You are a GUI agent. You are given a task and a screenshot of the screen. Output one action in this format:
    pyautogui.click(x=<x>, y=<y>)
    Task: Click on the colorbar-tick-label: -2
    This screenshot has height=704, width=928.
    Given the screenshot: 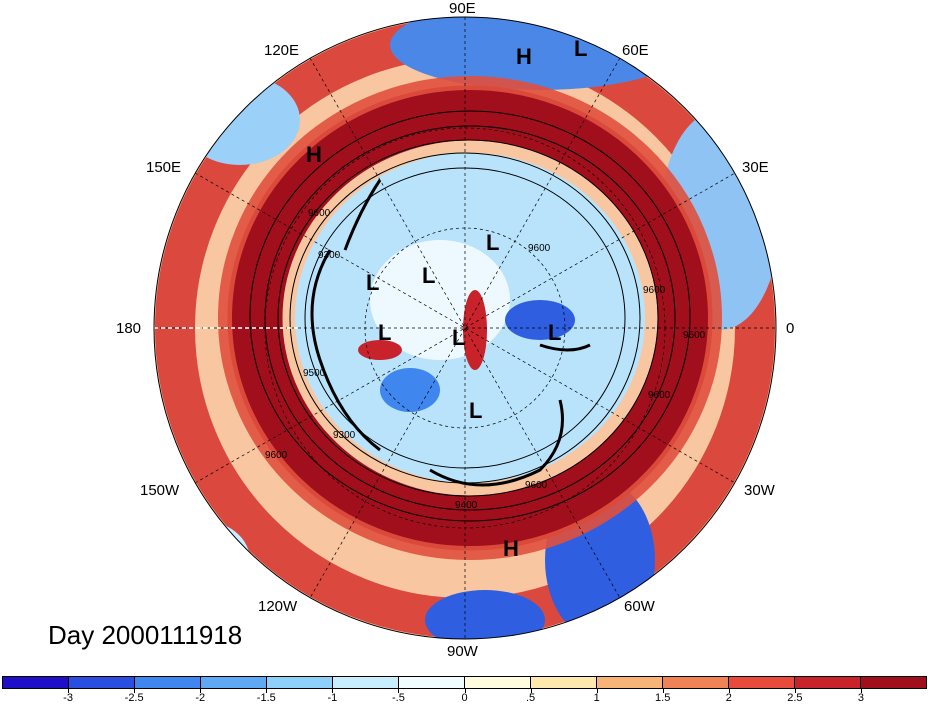 What is the action you would take?
    pyautogui.click(x=200, y=698)
    